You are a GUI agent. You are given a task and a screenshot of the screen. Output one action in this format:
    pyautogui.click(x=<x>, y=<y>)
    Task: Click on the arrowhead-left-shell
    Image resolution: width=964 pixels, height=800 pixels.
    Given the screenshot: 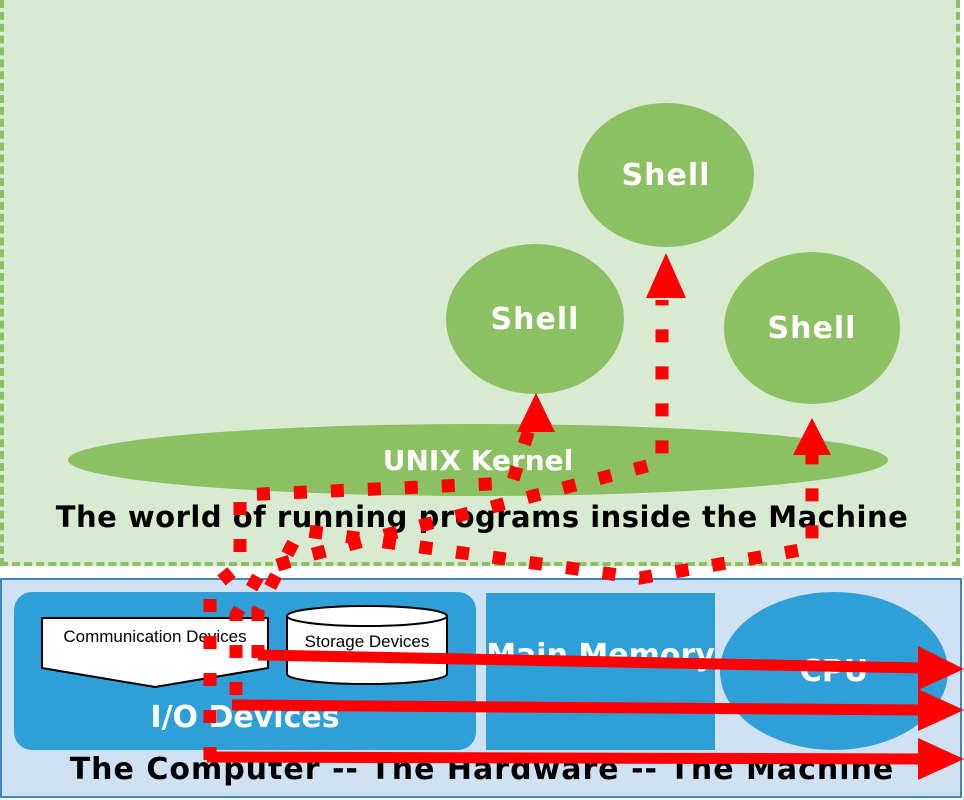 What is the action you would take?
    pyautogui.click(x=536, y=412)
    